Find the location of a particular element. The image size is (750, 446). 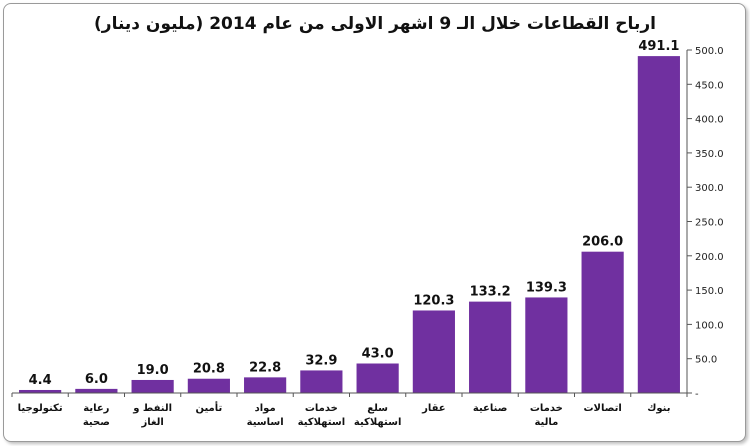

y-tick-label-6: 300.0 is located at coordinates (709, 188).